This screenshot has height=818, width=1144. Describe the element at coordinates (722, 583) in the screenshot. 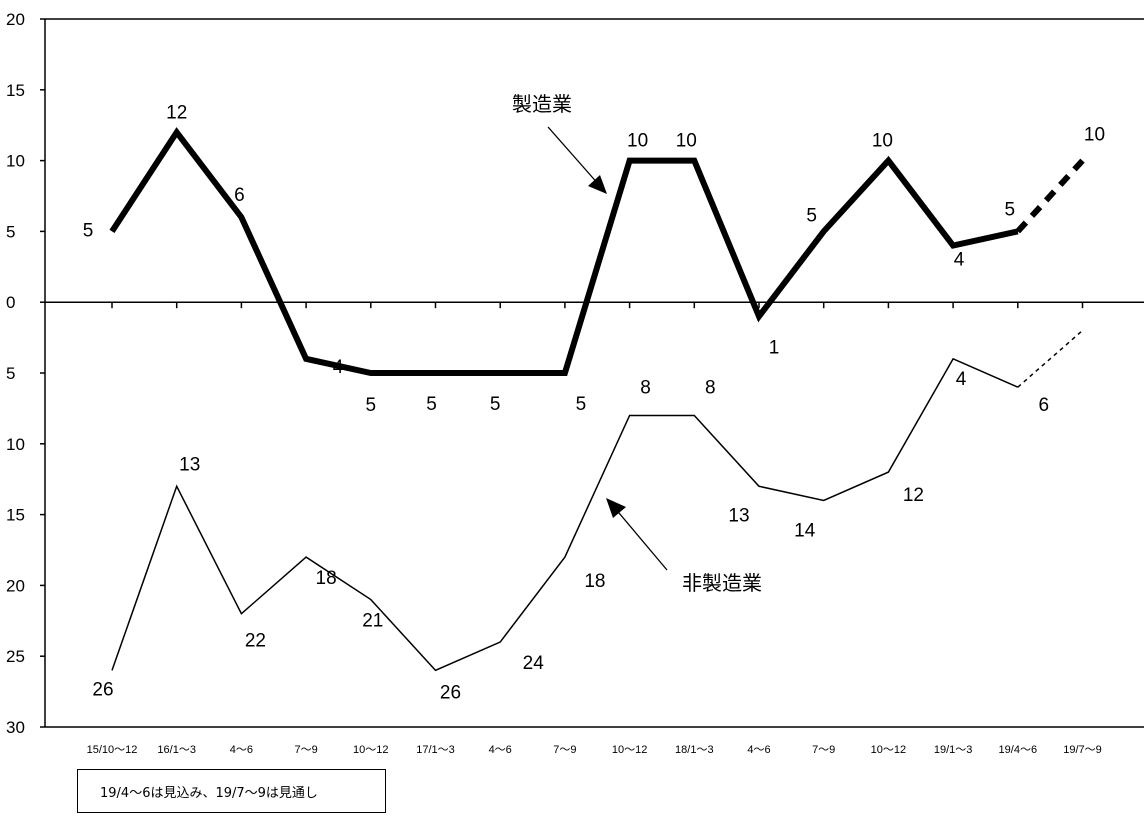

I see `nonmanufacturing-series-label: 非製造業` at that location.